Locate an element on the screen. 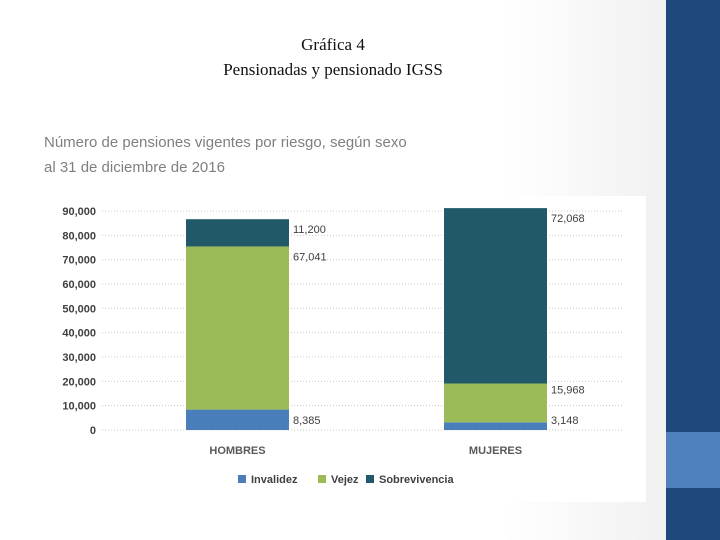 Image resolution: width=720 pixels, height=540 pixels. y-tick-label: 60,000 is located at coordinates (79, 285).